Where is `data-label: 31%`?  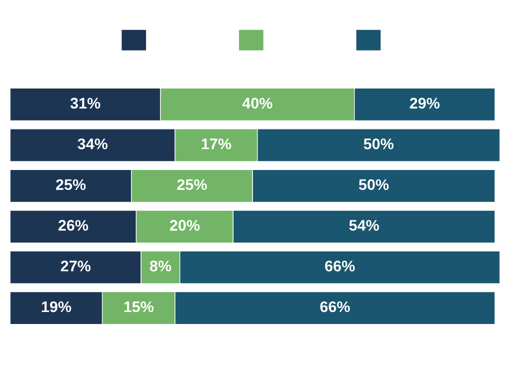
data-label: 31% is located at coordinates (85, 103).